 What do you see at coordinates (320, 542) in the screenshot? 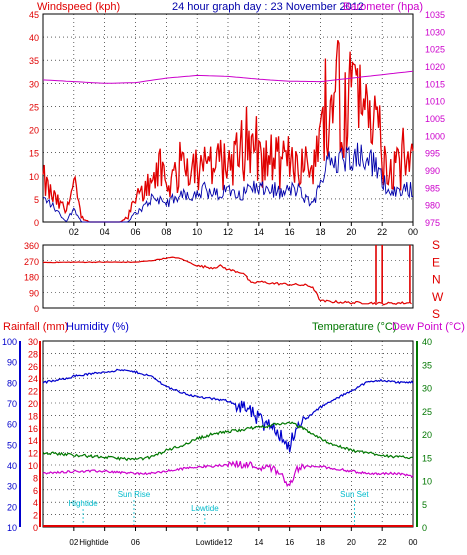
I see `climate-time-tick-label: 18` at bounding box center [320, 542].